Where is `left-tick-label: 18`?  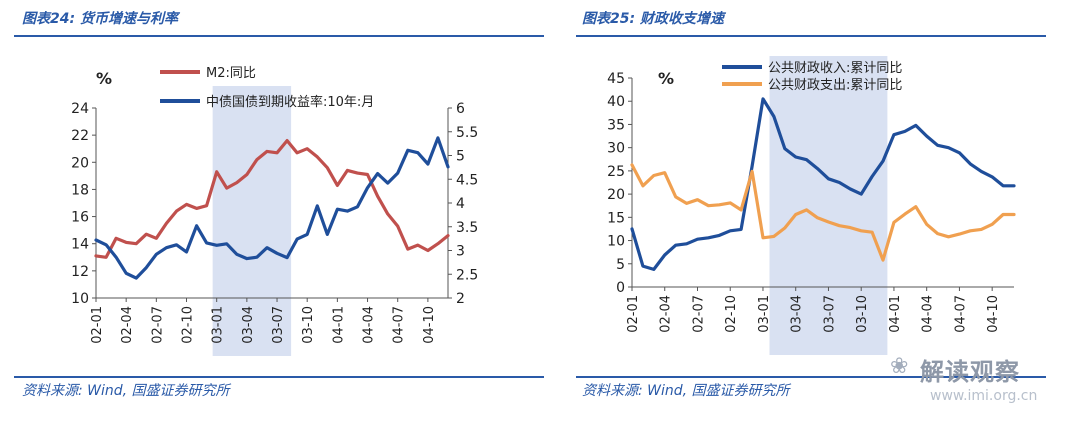
left-tick-label: 18 is located at coordinates (80, 190).